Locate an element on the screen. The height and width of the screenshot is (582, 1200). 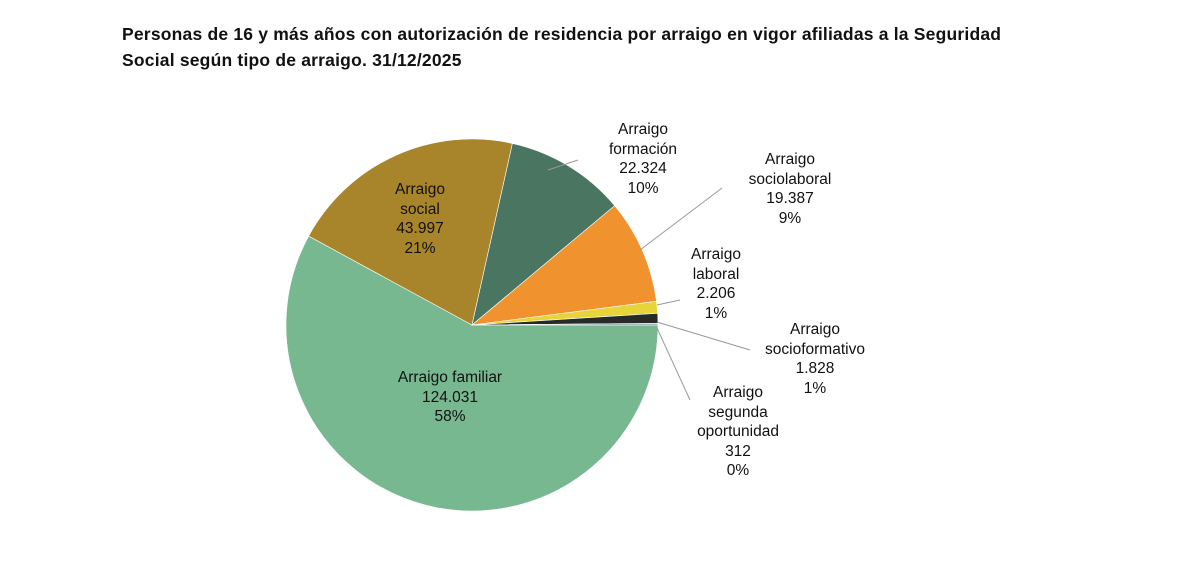
slice-label: Arraigo formación 22.324 10% is located at coordinates (643, 159).